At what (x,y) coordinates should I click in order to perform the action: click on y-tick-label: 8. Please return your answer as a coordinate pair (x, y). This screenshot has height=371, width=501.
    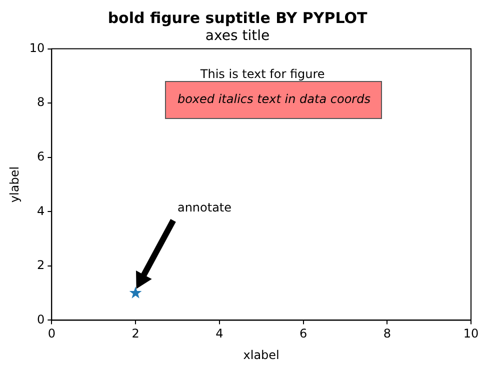
    Looking at the image, I should click on (41, 102).